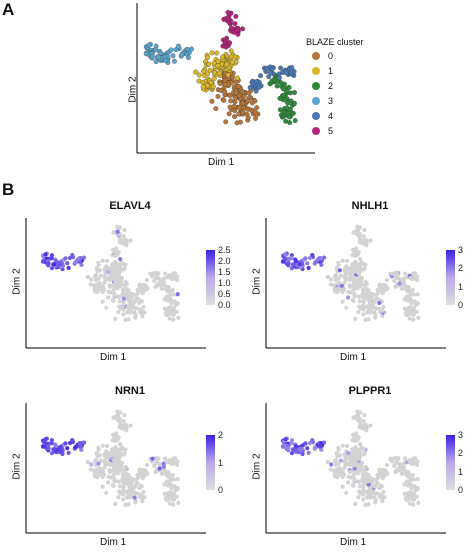  What do you see at coordinates (461, 268) in the screenshot?
I see `colorbar-tick-label: 2` at bounding box center [461, 268].